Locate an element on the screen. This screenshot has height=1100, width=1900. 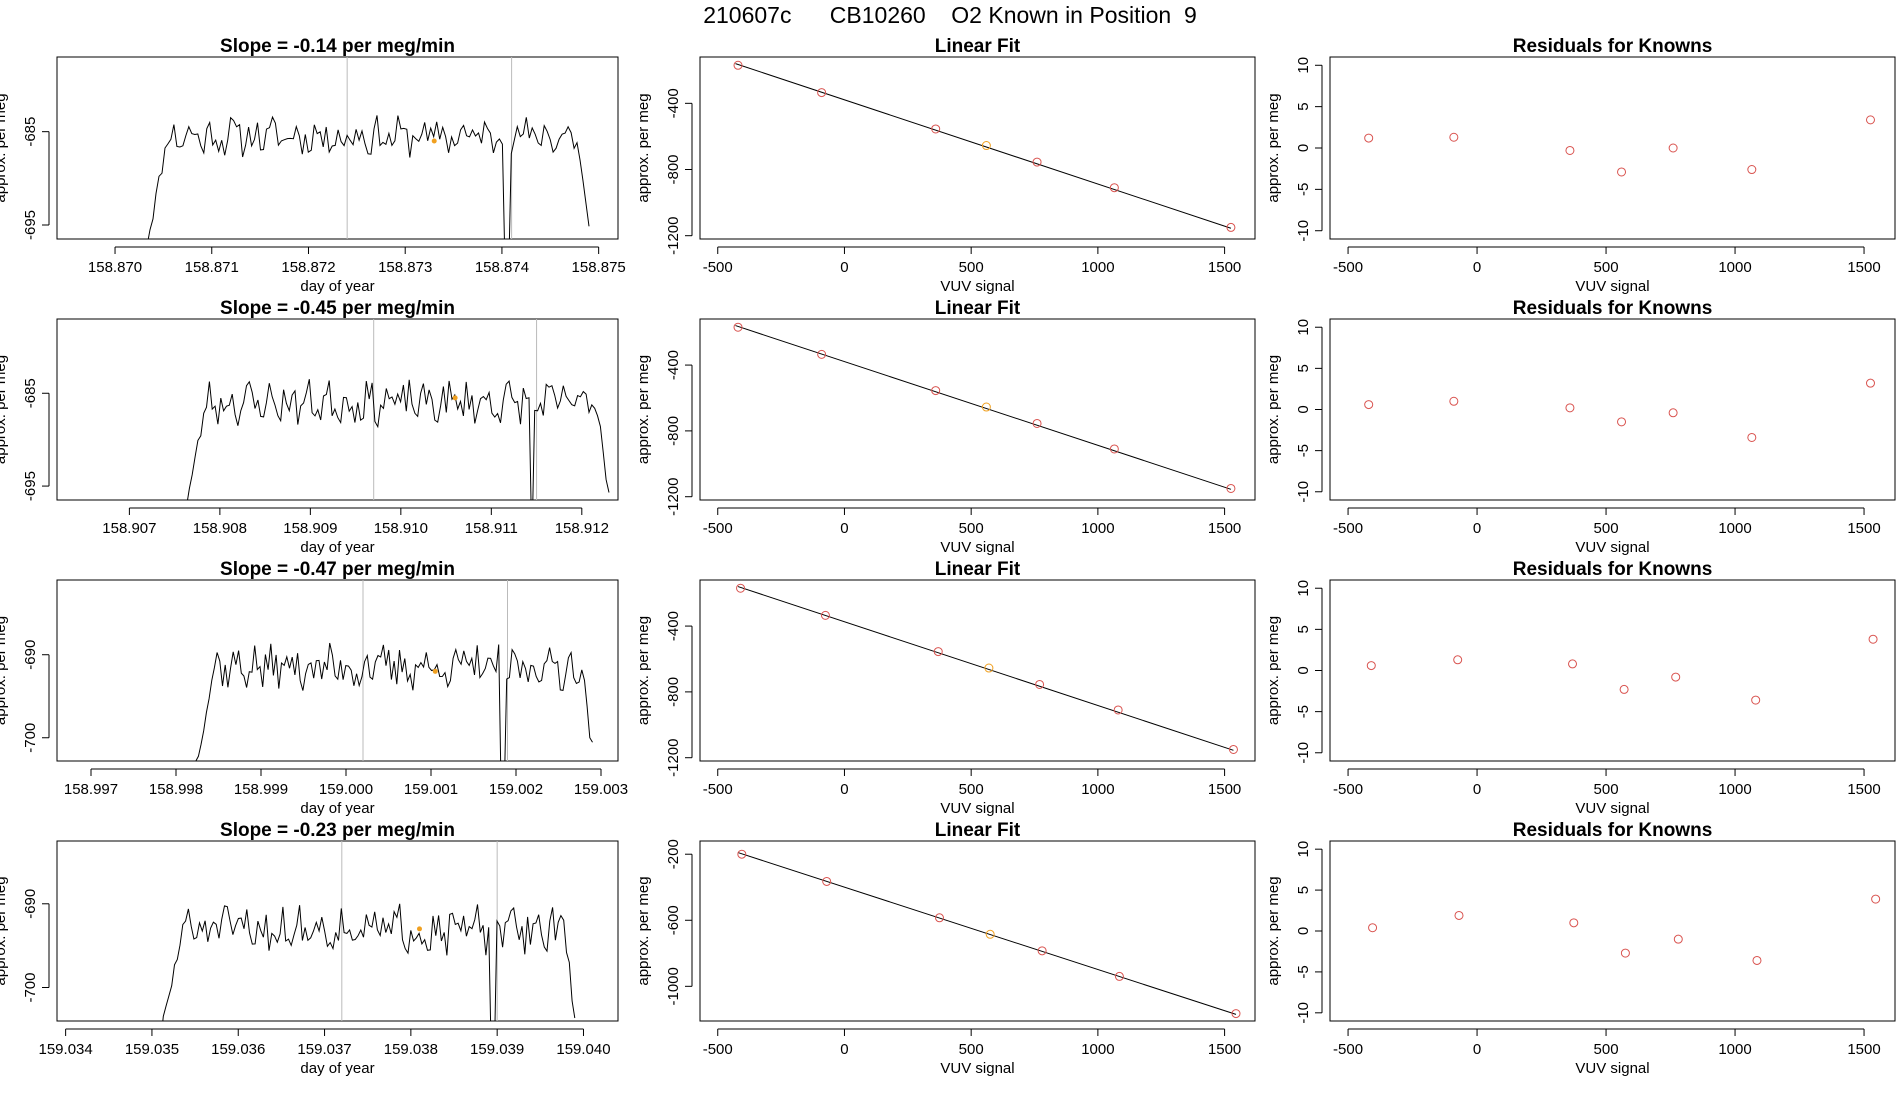
panel-title: Residuals for Knowns is located at coordinates (1613, 569).